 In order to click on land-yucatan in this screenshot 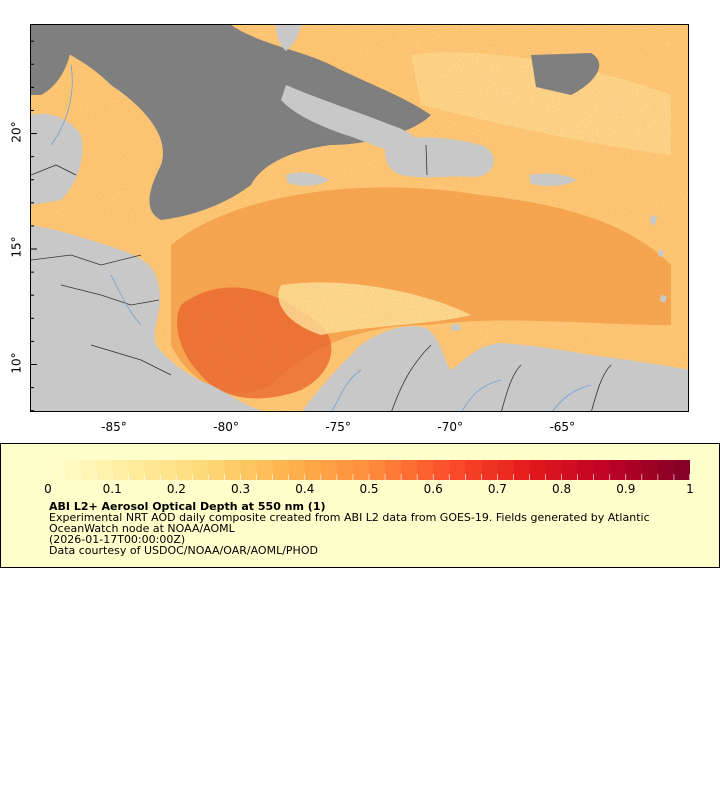, I will do `click(57, 159)`.